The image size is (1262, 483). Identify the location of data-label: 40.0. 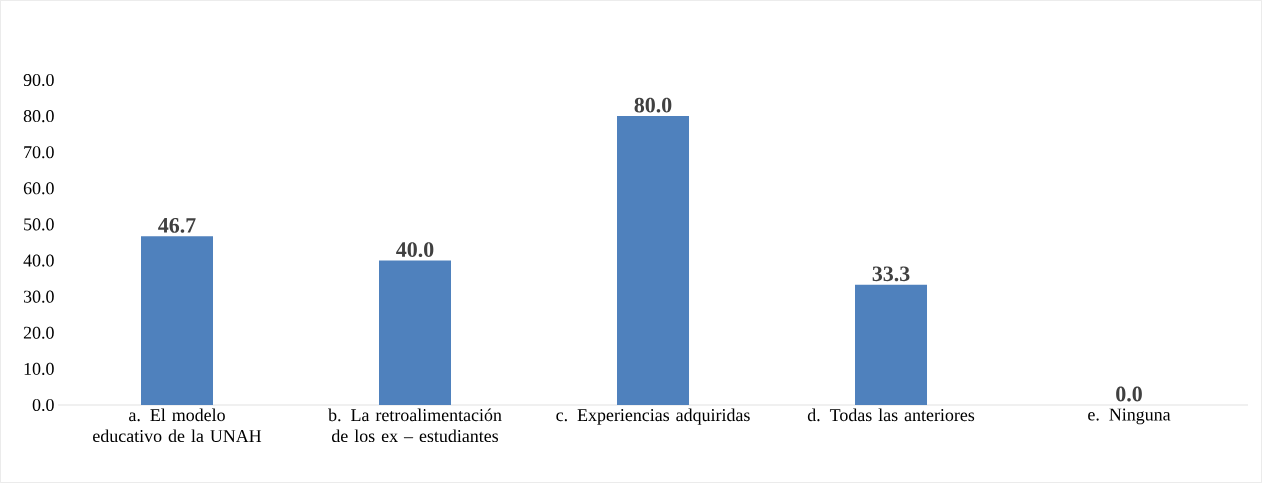
(415, 250).